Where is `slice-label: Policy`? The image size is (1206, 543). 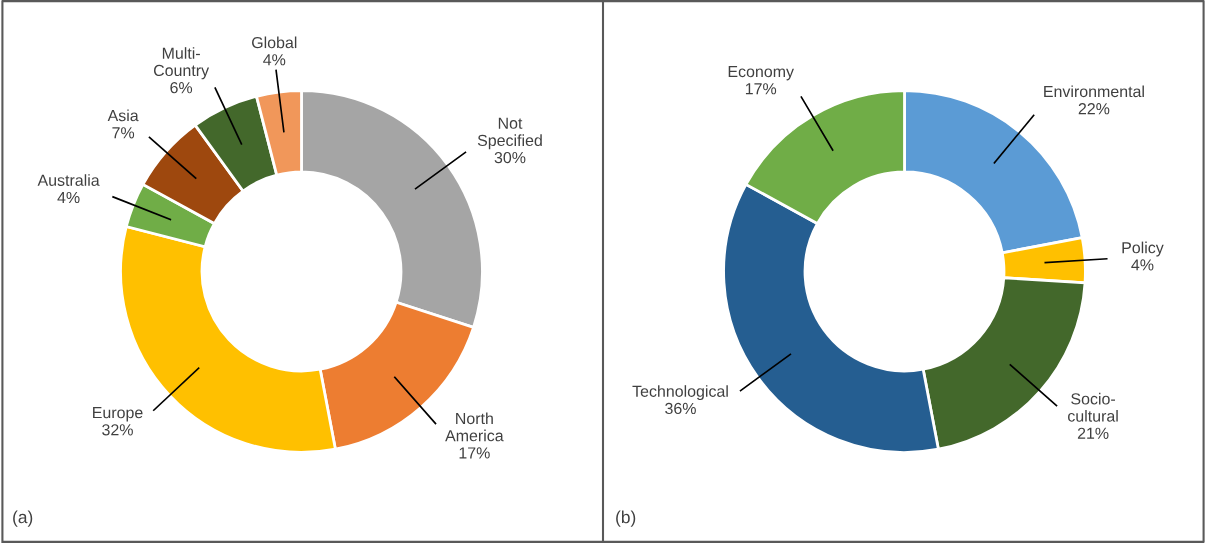
slice-label: Policy is located at coordinates (1143, 249).